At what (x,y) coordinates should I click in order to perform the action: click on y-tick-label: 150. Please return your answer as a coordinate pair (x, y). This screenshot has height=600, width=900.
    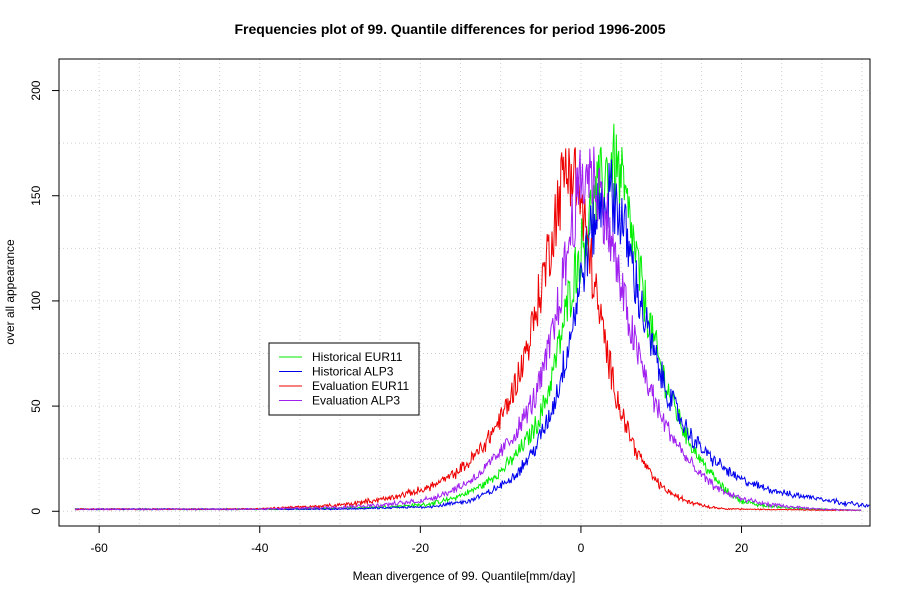
    Looking at the image, I should click on (36, 195).